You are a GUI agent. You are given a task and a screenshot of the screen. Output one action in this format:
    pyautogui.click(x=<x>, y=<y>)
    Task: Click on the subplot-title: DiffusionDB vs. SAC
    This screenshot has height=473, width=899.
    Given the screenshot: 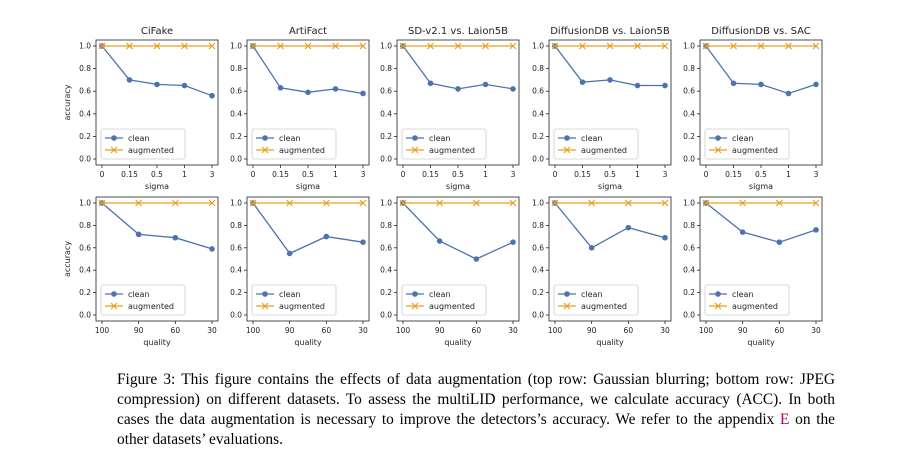 What is the action you would take?
    pyautogui.click(x=761, y=31)
    